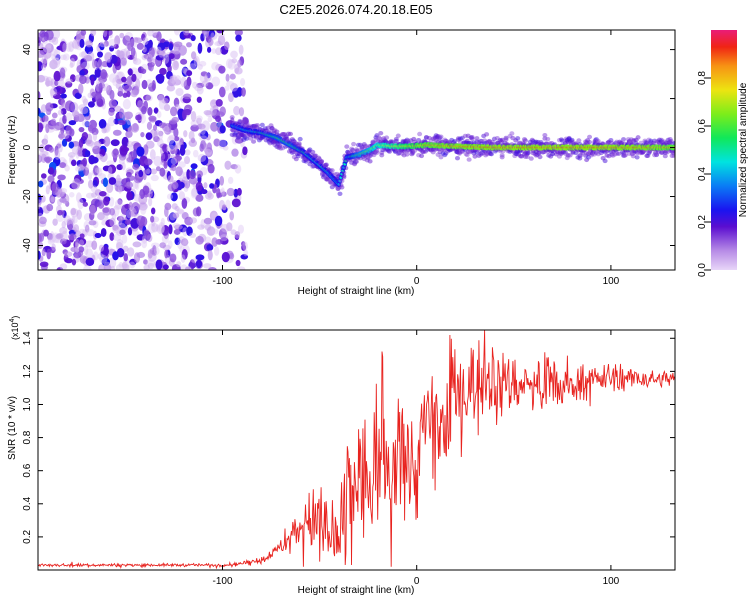 This screenshot has height=600, width=750. What do you see at coordinates (27, 147) in the screenshot?
I see `spectrogram-ytick-label: 0` at bounding box center [27, 147].